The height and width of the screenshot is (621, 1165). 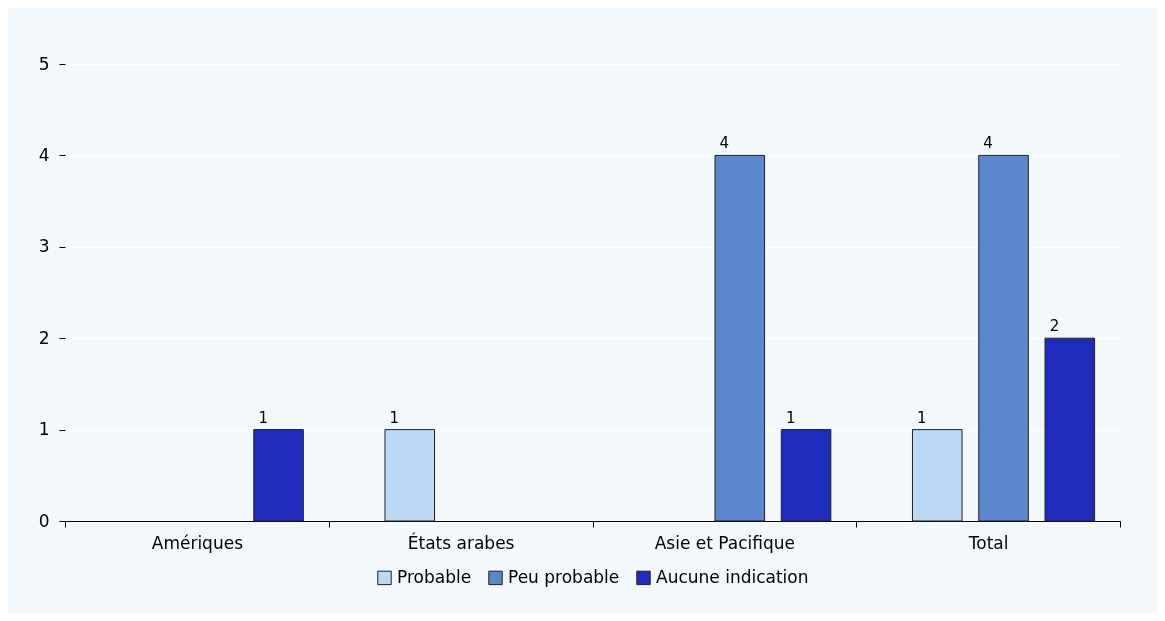 What do you see at coordinates (197, 542) in the screenshot?
I see `x-tick-label: Amériques` at bounding box center [197, 542].